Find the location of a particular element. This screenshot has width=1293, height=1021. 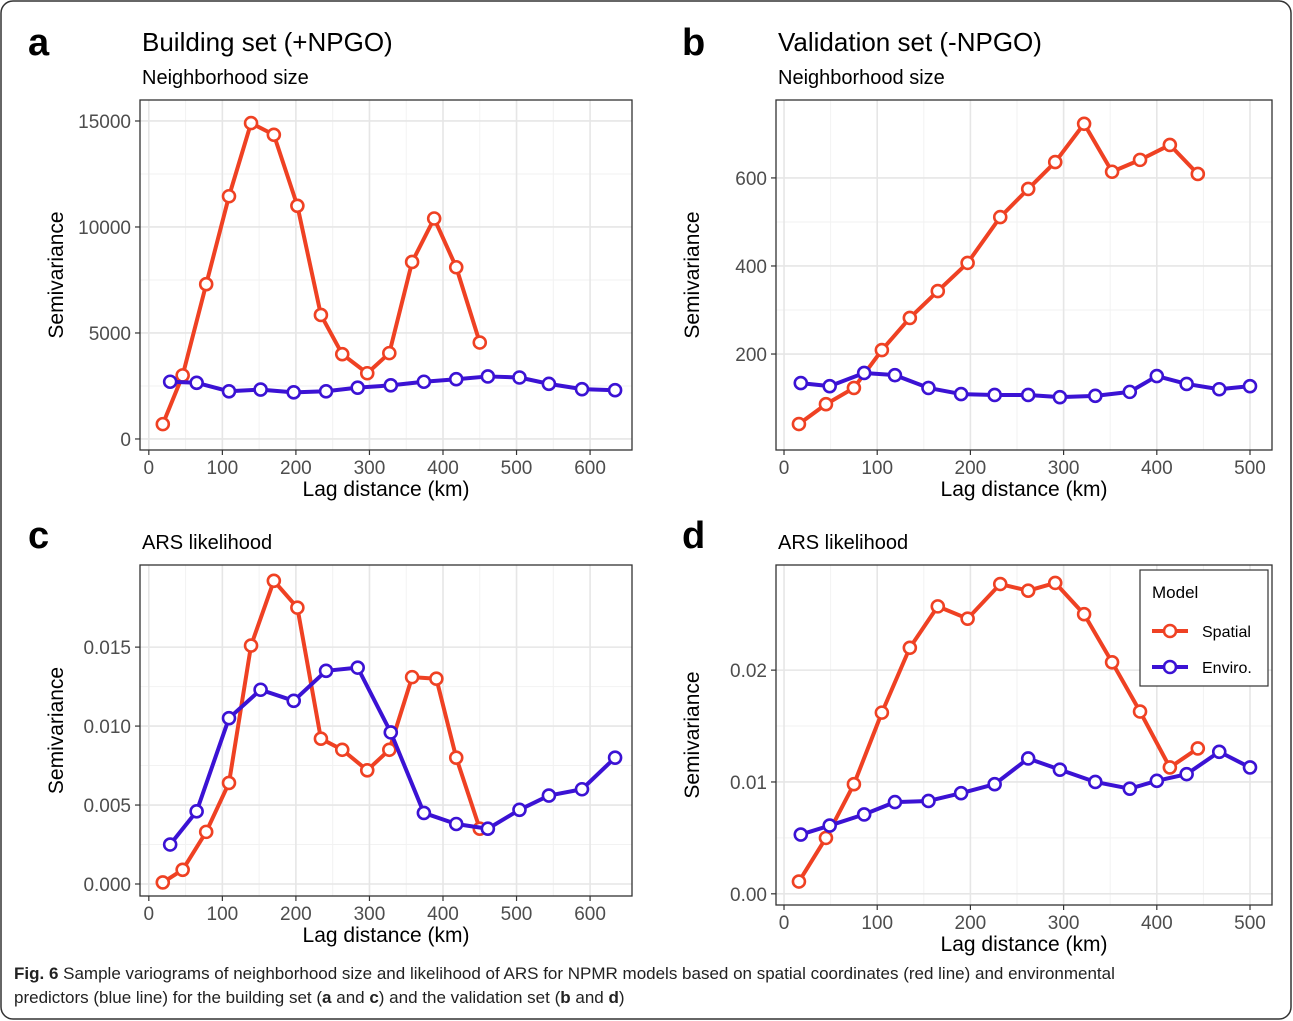

panel-title: Neighborhood size is located at coordinates (225, 78).